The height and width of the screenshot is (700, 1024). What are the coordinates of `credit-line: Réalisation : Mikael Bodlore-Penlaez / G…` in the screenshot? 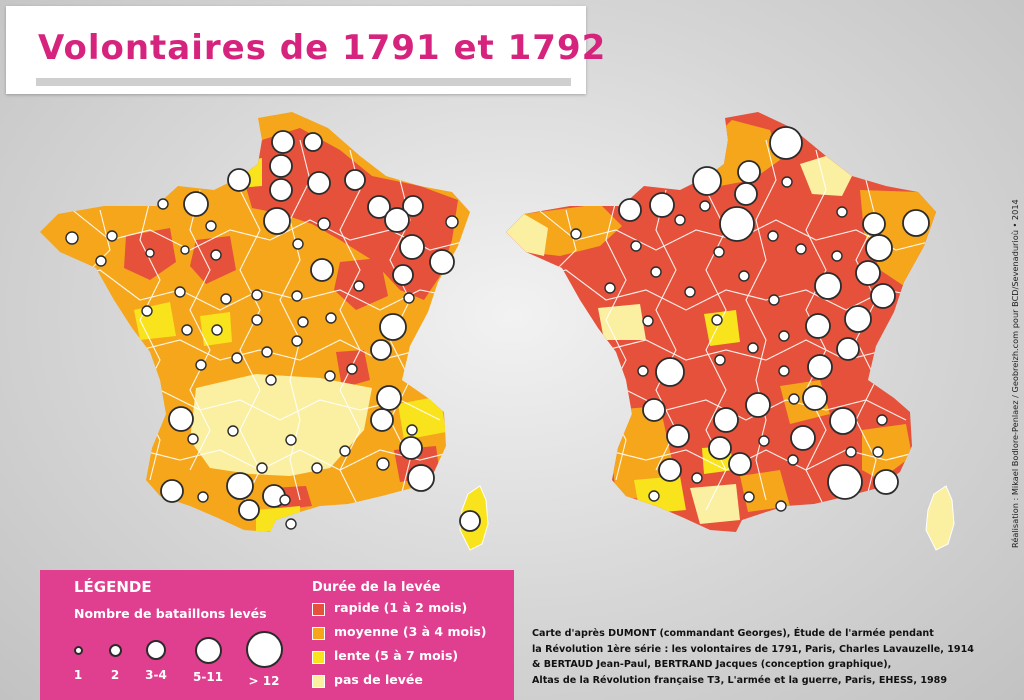 It's located at (1015, 373).